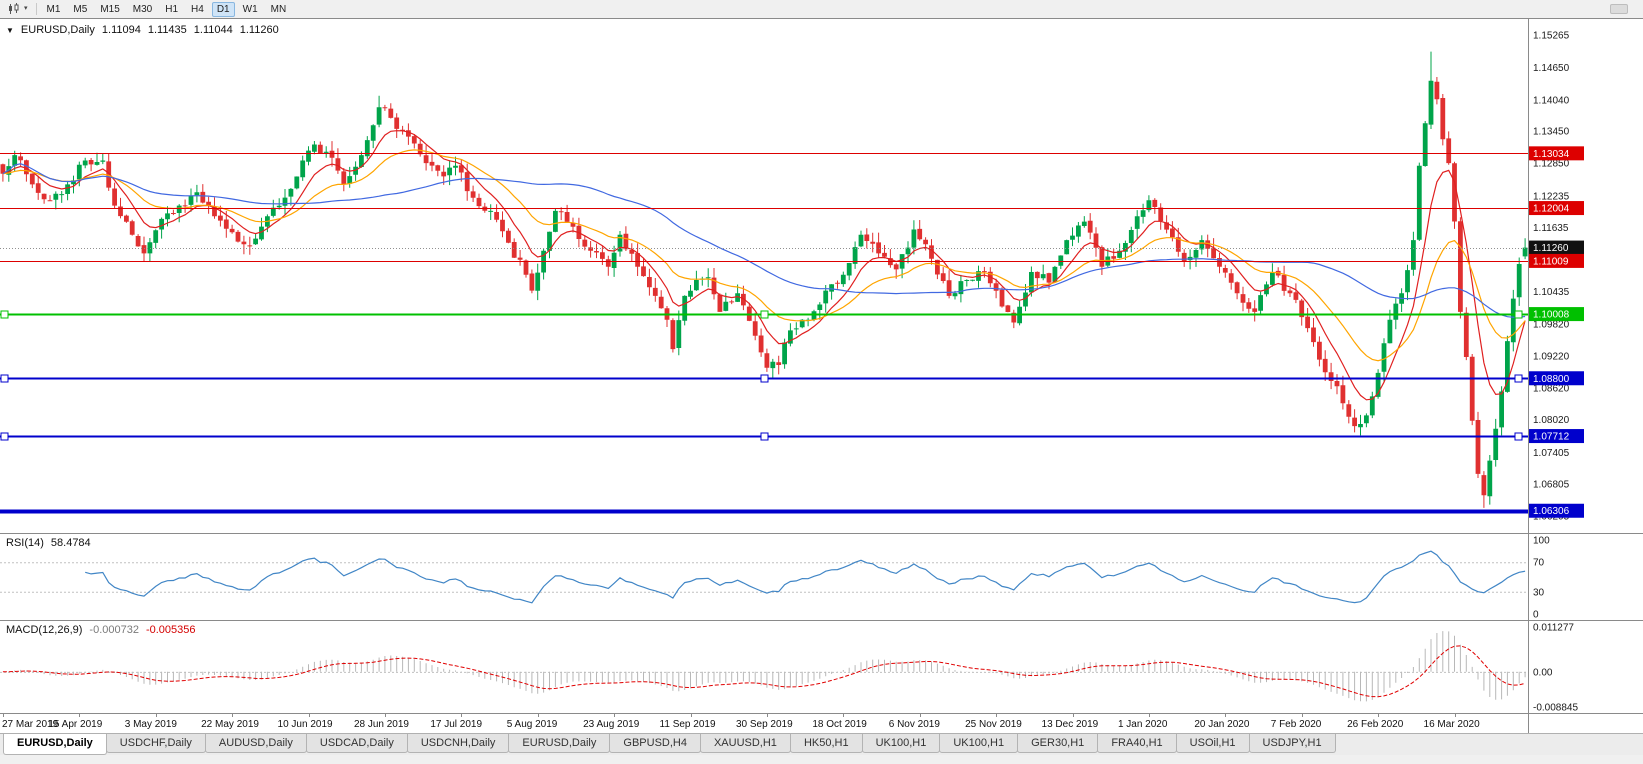 This screenshot has height=764, width=1643. What do you see at coordinates (1619, 9) in the screenshot?
I see `toolbar-overflow-button` at bounding box center [1619, 9].